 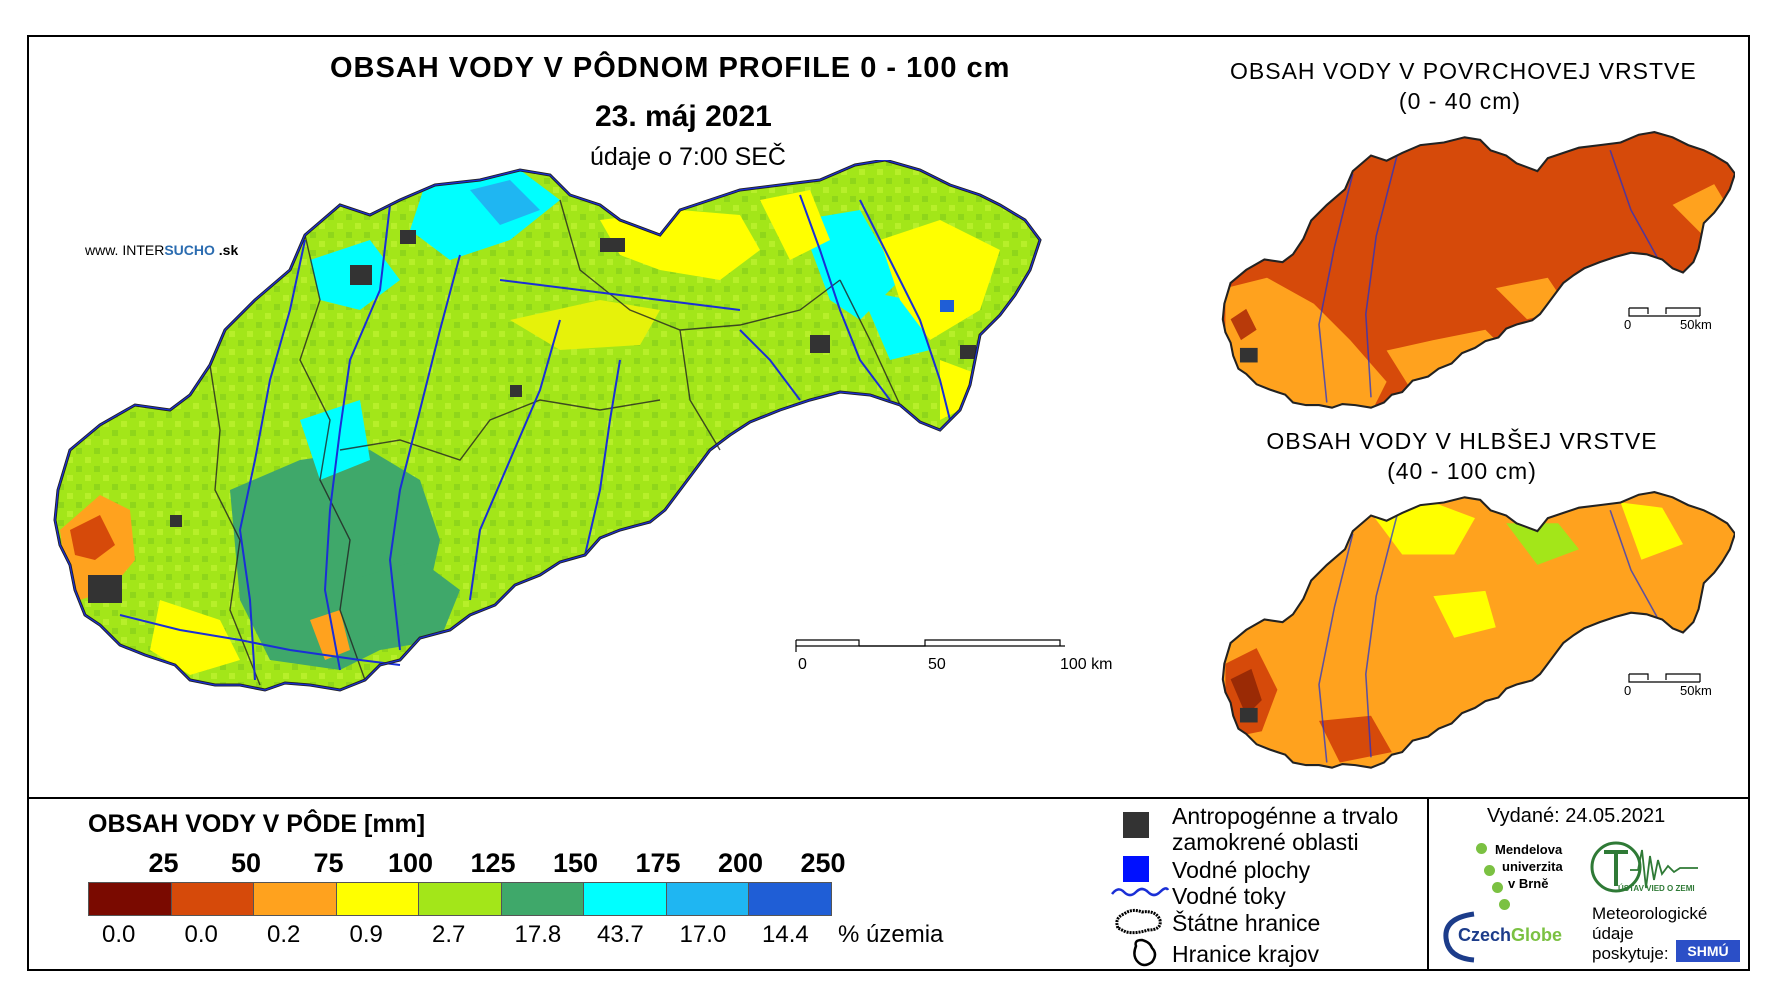 I want to click on water-bodies-symbol, so click(x=1136, y=869).